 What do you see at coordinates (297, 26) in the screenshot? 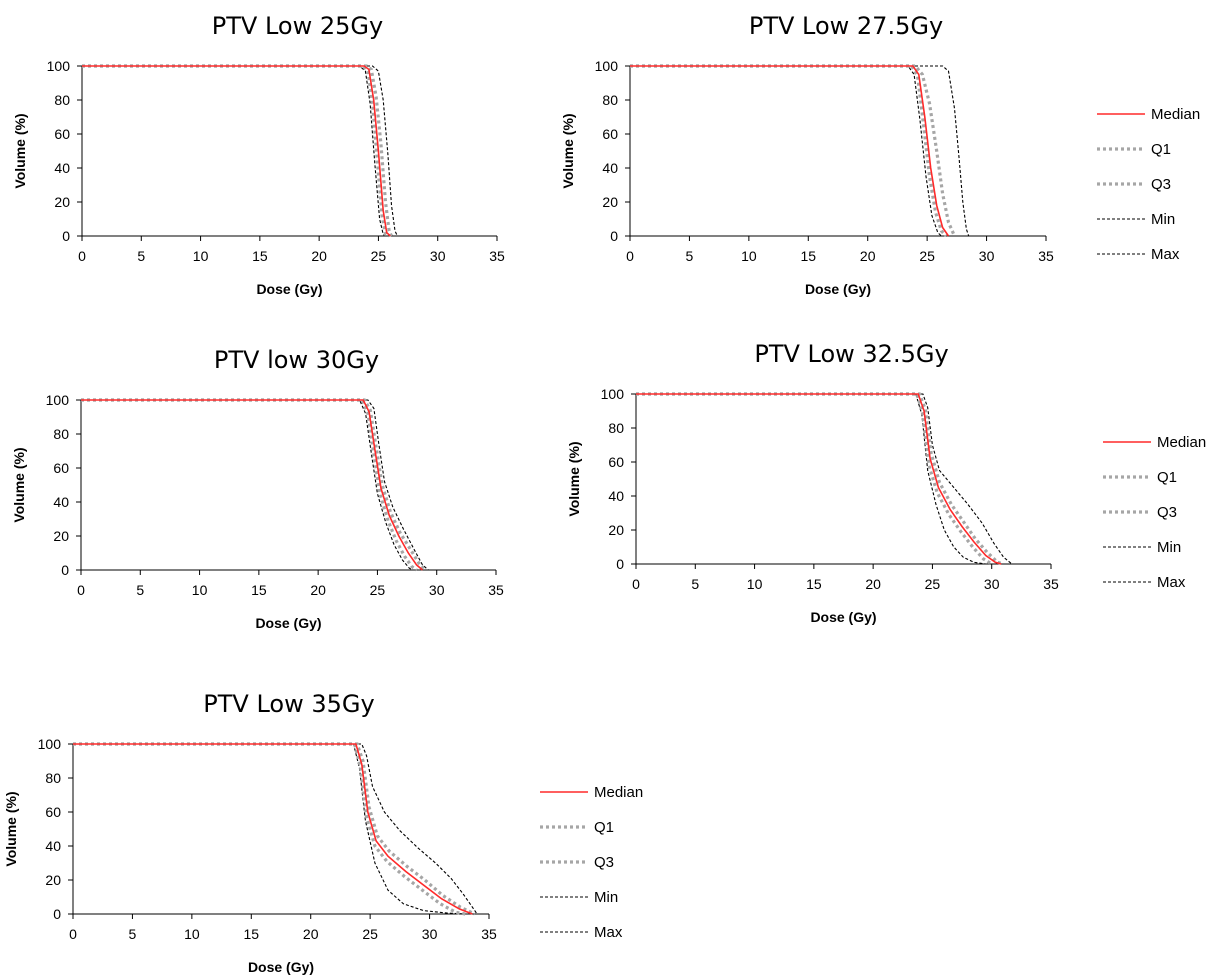
I see `chart-title: PTV Low 25Gy` at bounding box center [297, 26].